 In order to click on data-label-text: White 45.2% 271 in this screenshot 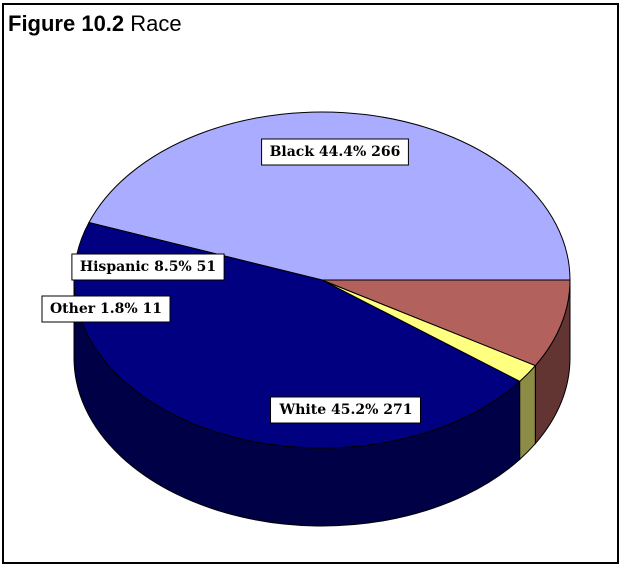, I will do `click(346, 410)`.